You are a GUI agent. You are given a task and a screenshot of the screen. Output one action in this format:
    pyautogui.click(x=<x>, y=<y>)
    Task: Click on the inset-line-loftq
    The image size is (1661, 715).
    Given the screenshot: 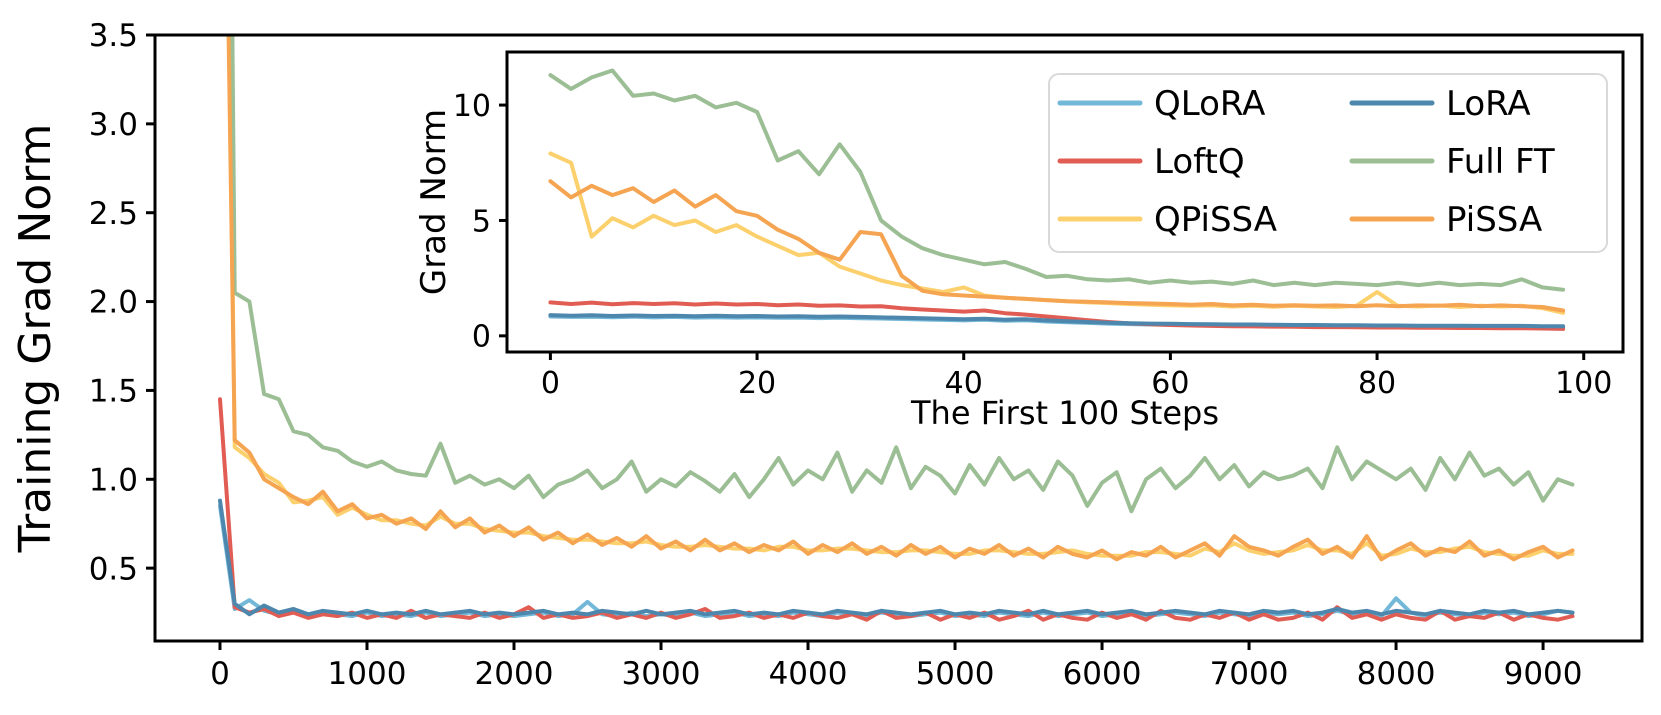 What is the action you would take?
    pyautogui.click(x=1057, y=315)
    